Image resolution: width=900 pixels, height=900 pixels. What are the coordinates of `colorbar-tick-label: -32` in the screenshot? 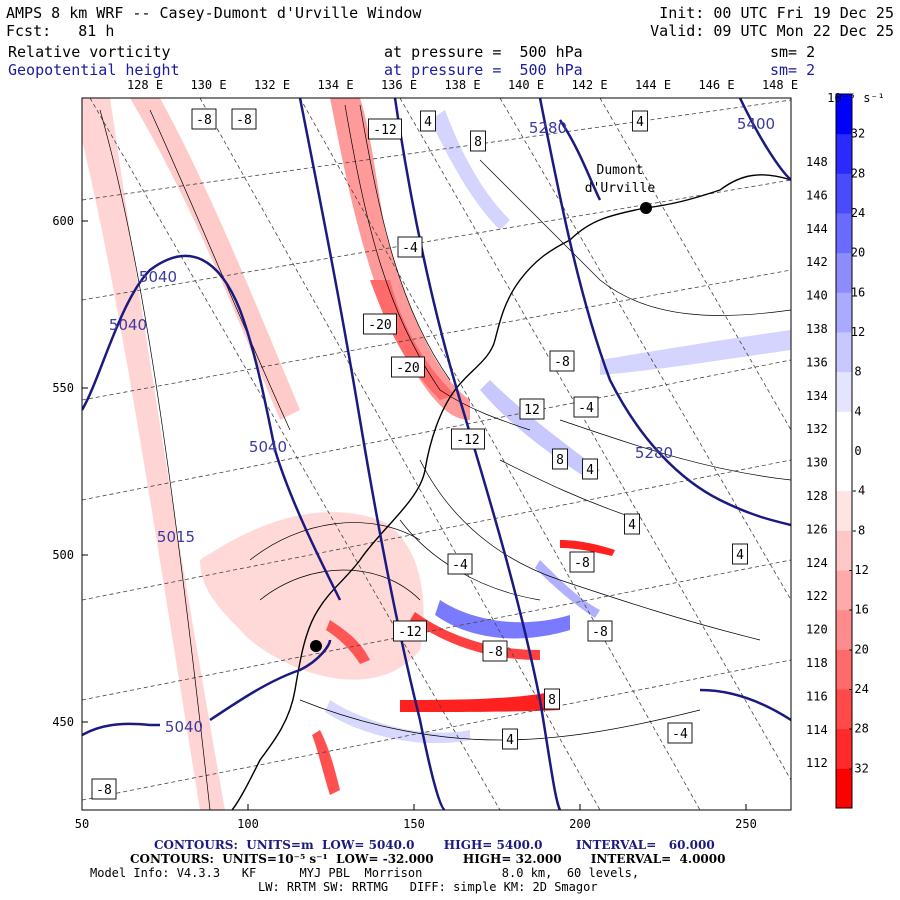 It's located at (858, 768).